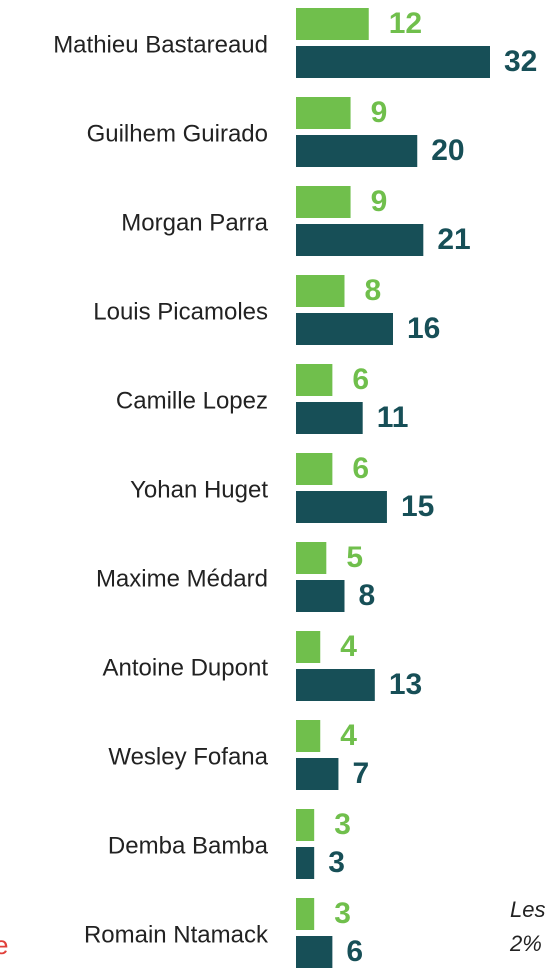 Image resolution: width=557 pixels, height=973 pixels. Describe the element at coordinates (199, 489) in the screenshot. I see `category-label: Yohan Huget` at that location.